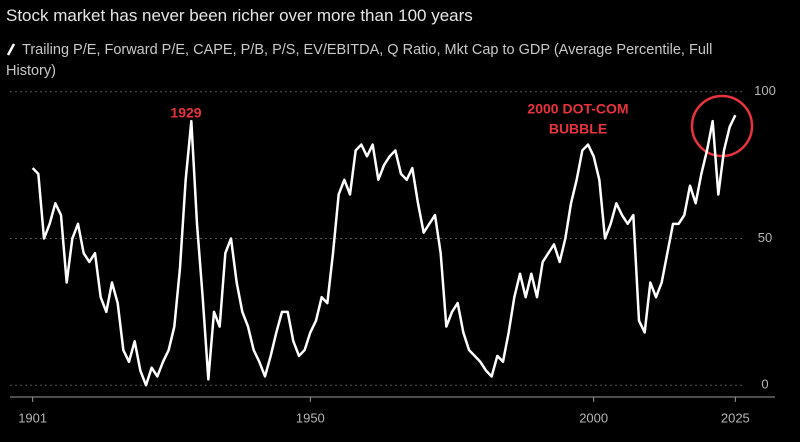 The height and width of the screenshot is (442, 800). Describe the element at coordinates (310, 417) in the screenshot. I see `x-tick-label: 1950` at that location.